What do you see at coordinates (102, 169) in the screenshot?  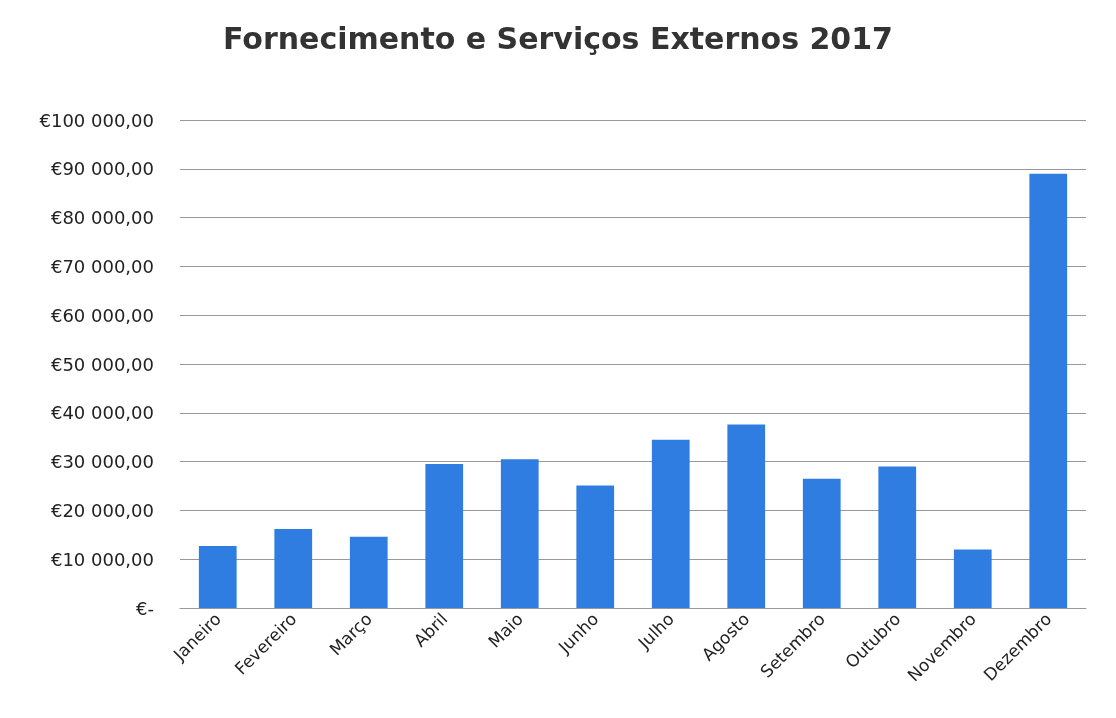 I see `y-tick-label: €90 000,00` at bounding box center [102, 169].